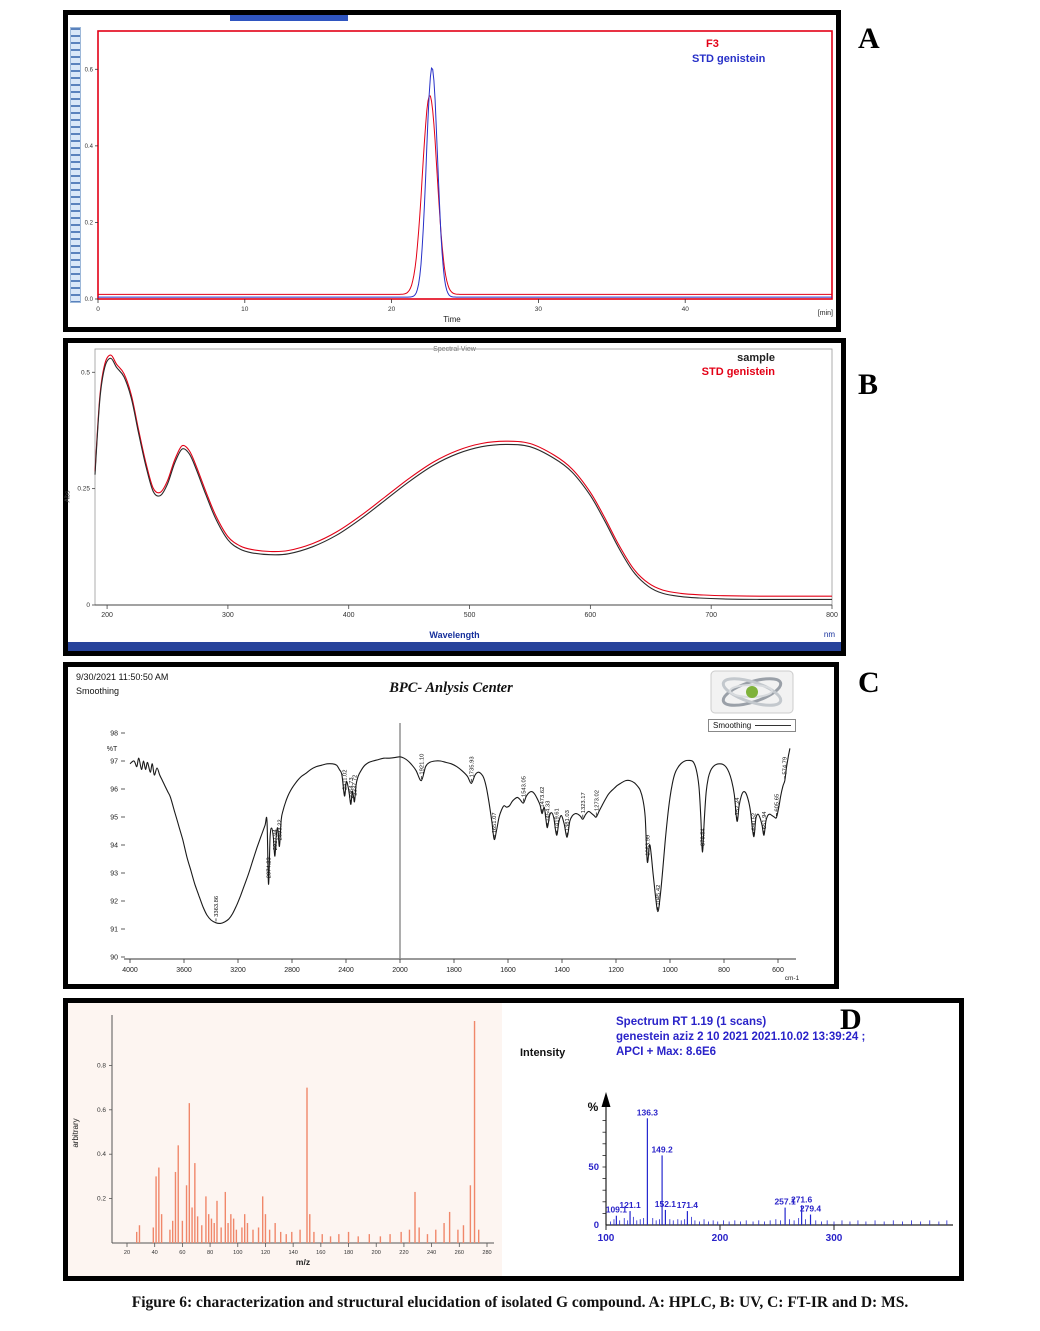  I want to click on panel-letter-b: B, so click(868, 384).